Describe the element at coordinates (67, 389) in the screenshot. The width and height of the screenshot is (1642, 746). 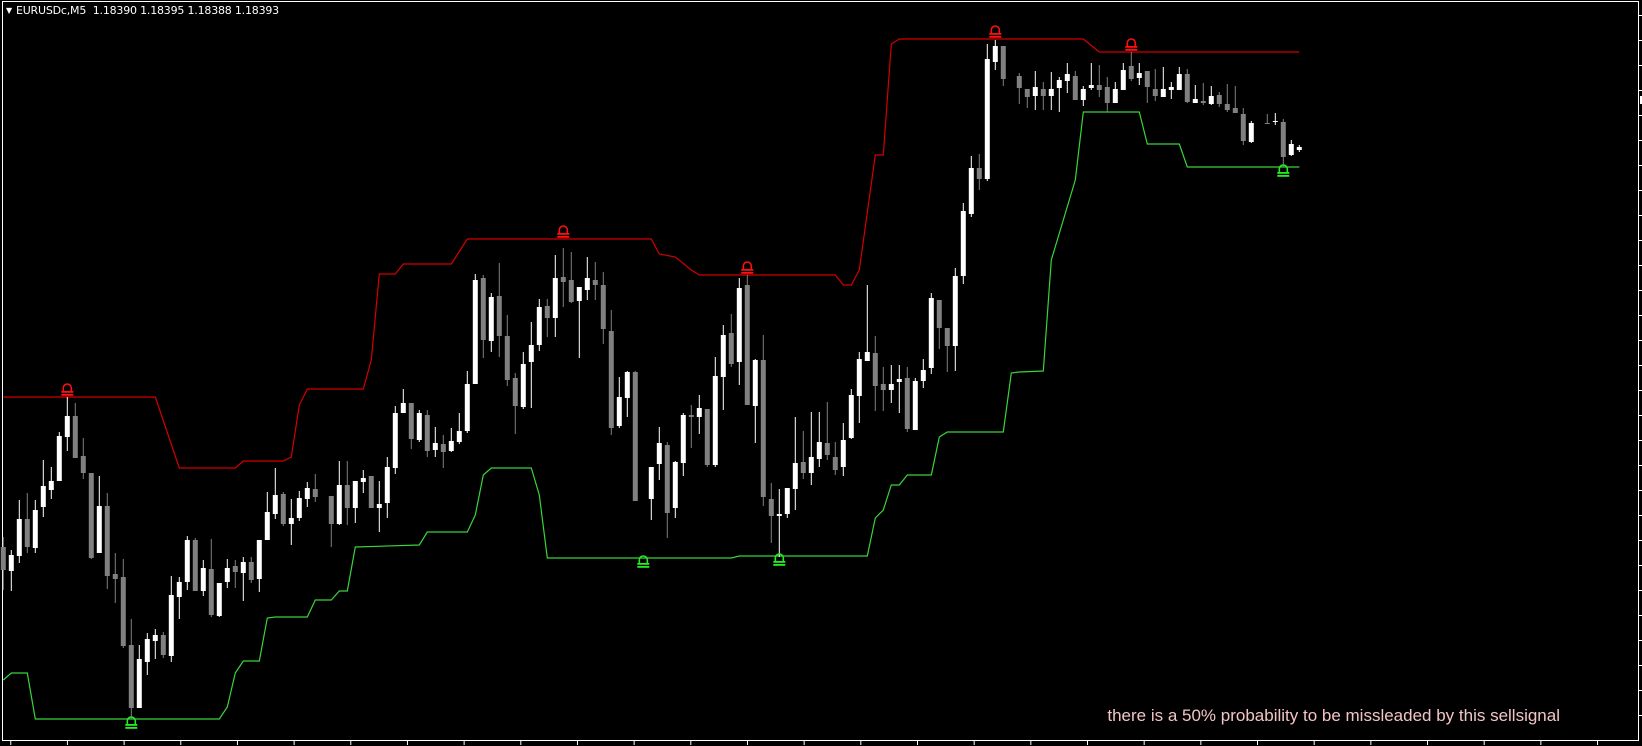
I see `sell-signal-icon` at that location.